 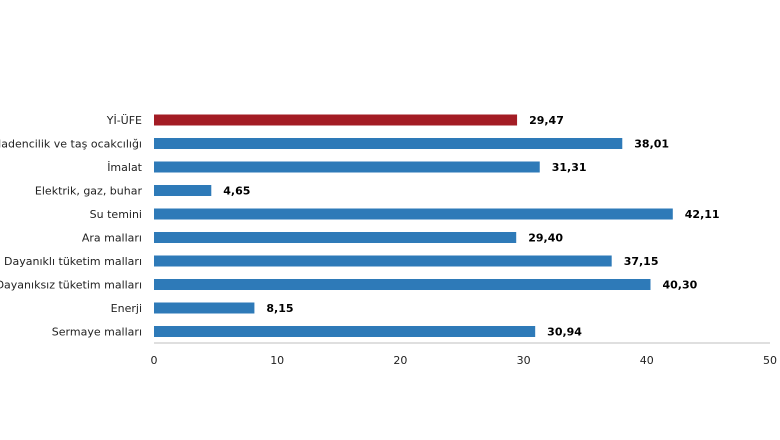 What do you see at coordinates (546, 120) in the screenshot?
I see `data-label: 29,47` at bounding box center [546, 120].